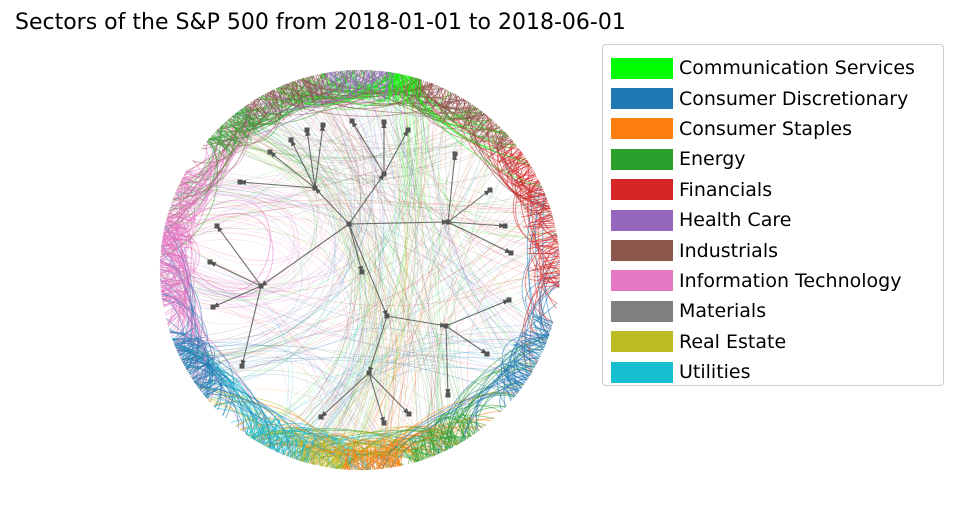  I want to click on legend-item: Consumer Staples, so click(777, 129).